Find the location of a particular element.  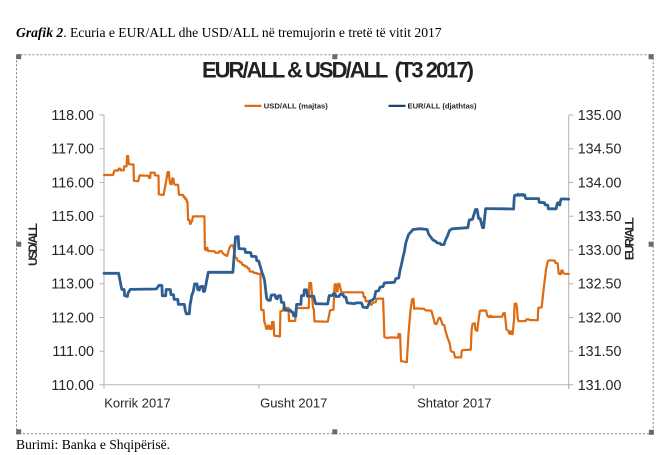

svg-text: EUR/ALL is located at coordinates (630, 238).